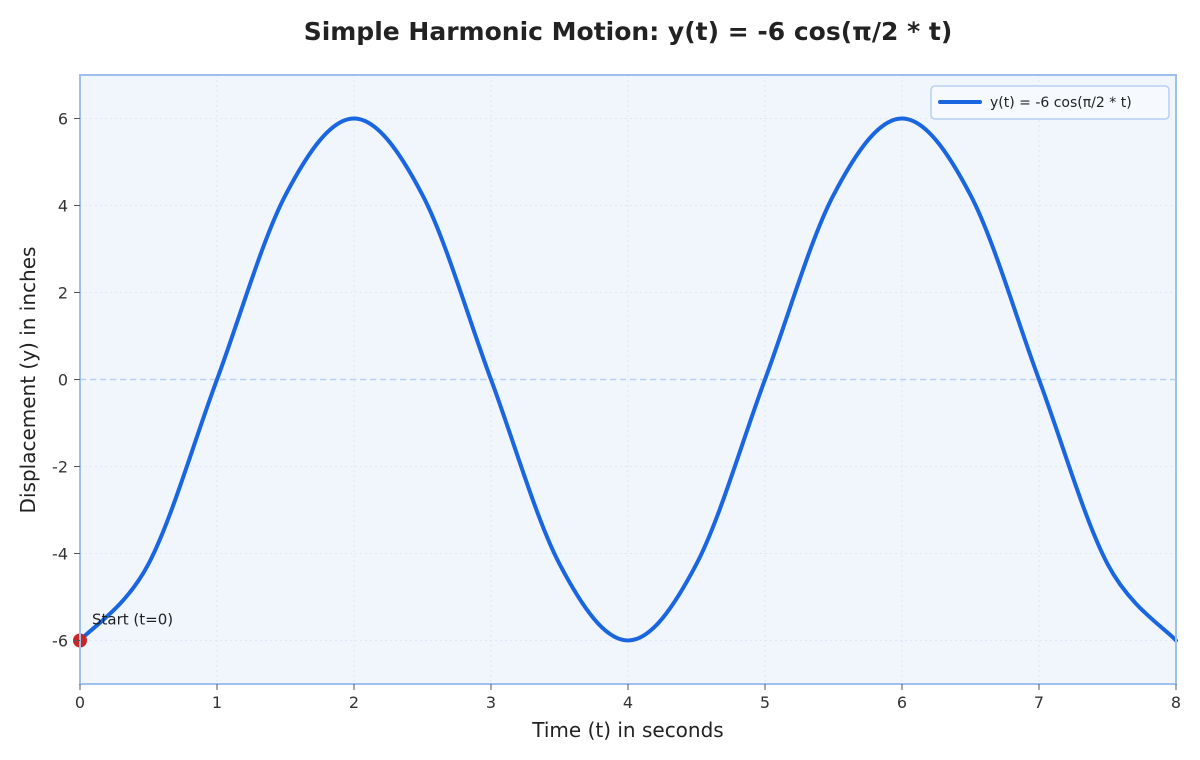 This screenshot has width=1200, height=760. What do you see at coordinates (1176, 702) in the screenshot?
I see `x-tick-label: 8` at bounding box center [1176, 702].